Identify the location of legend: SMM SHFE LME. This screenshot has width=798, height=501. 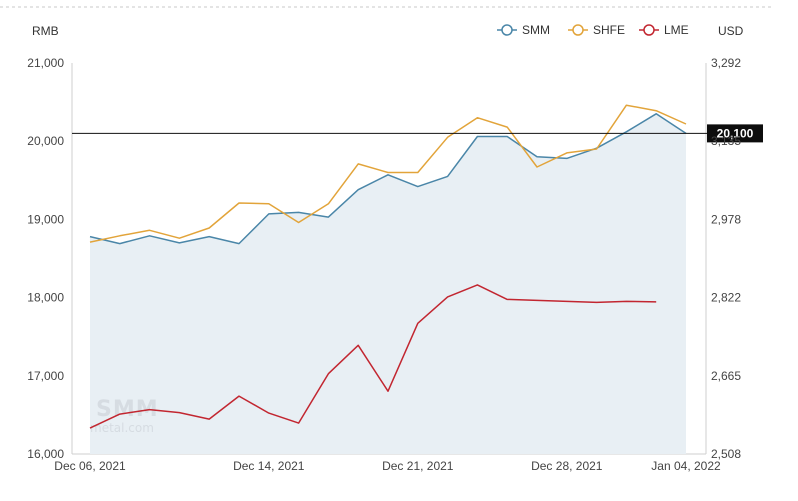
(593, 30).